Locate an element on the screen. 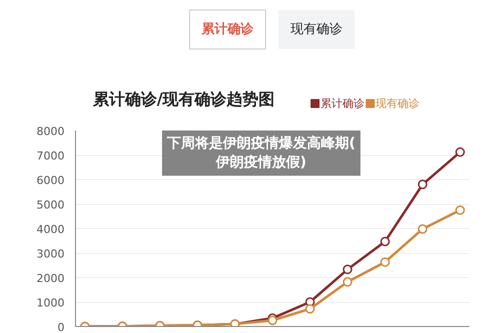 The height and width of the screenshot is (333, 500). legend-label: 累计确诊 is located at coordinates (342, 103).